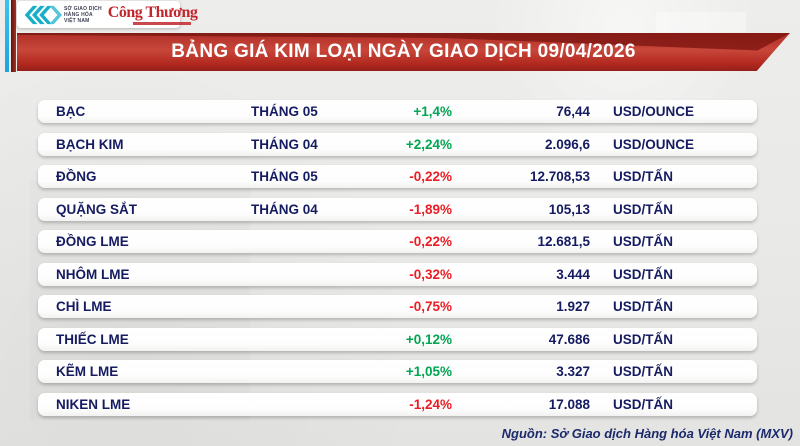 The width and height of the screenshot is (800, 446). What do you see at coordinates (93, 274) in the screenshot?
I see `commodity-name: NHÔM LME` at bounding box center [93, 274].